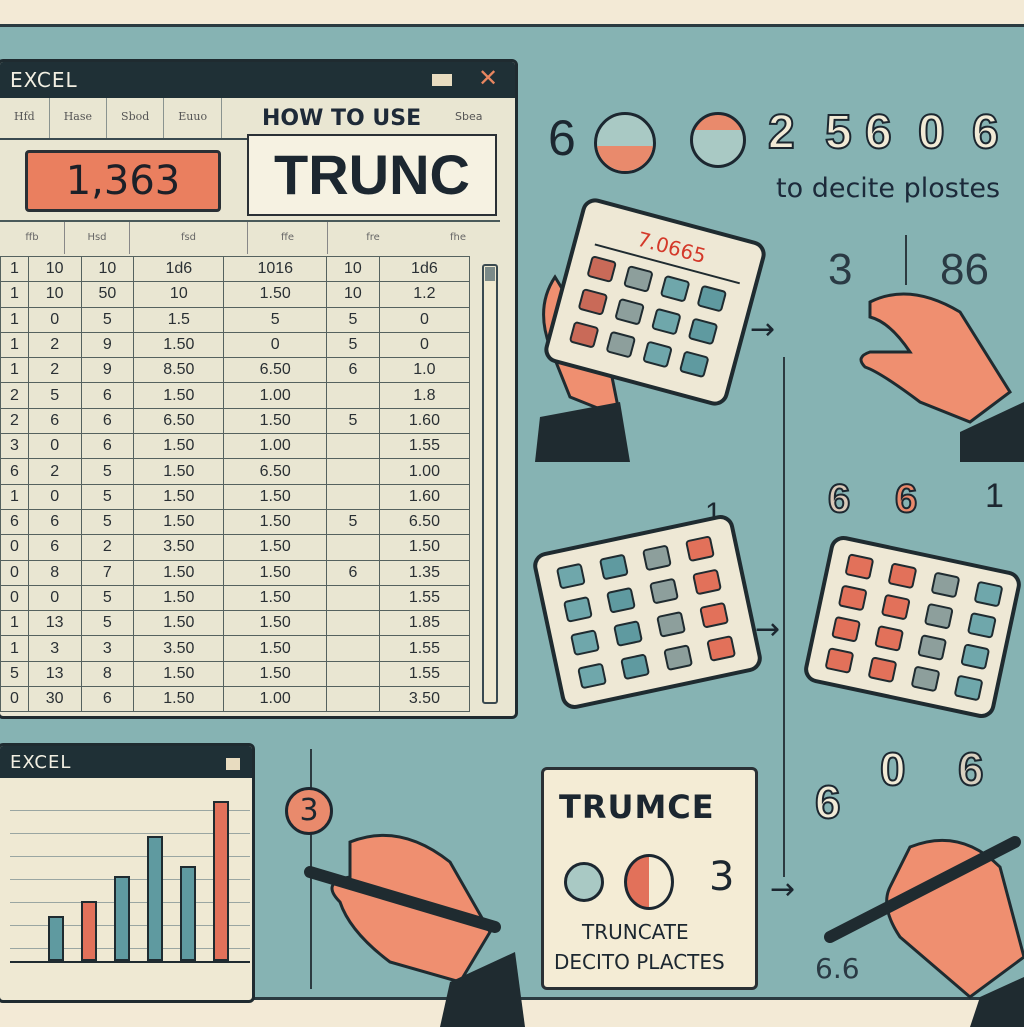 The image size is (1024, 1027). I want to click on table-cell: 1.0, so click(424, 370).